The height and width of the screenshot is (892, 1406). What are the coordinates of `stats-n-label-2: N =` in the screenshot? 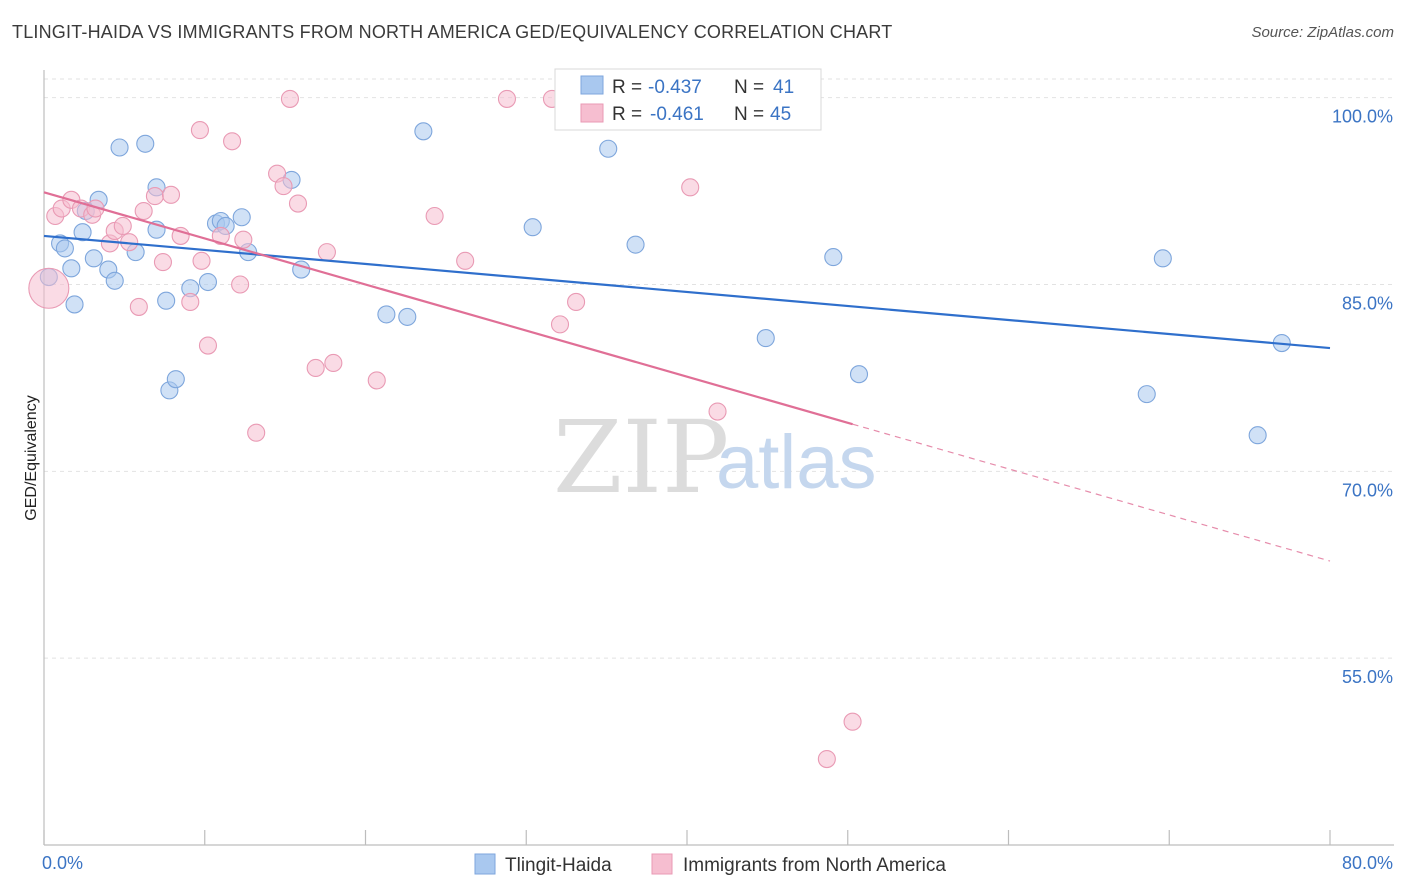 It's located at (749, 114).